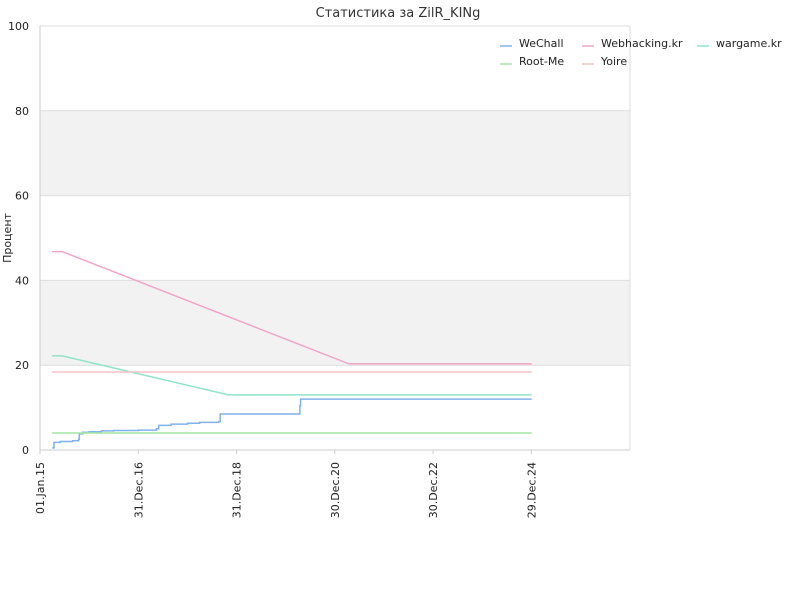 The image size is (800, 600). What do you see at coordinates (18, 238) in the screenshot?
I see `y-axis-ticks: 0 20 40 60 80 100` at bounding box center [18, 238].